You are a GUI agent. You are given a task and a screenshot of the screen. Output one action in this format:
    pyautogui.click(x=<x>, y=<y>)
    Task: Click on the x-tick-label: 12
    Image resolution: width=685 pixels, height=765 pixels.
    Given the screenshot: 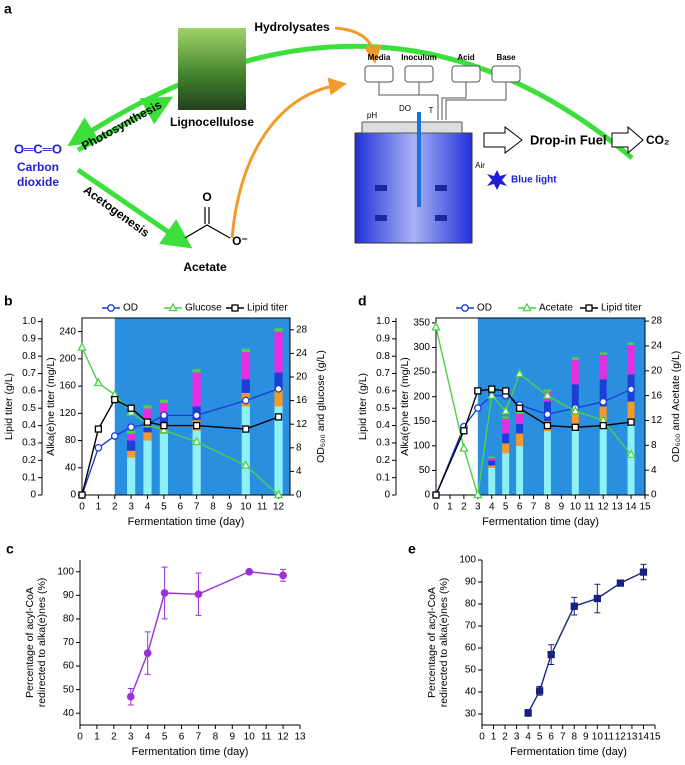 What is the action you would take?
    pyautogui.click(x=279, y=507)
    